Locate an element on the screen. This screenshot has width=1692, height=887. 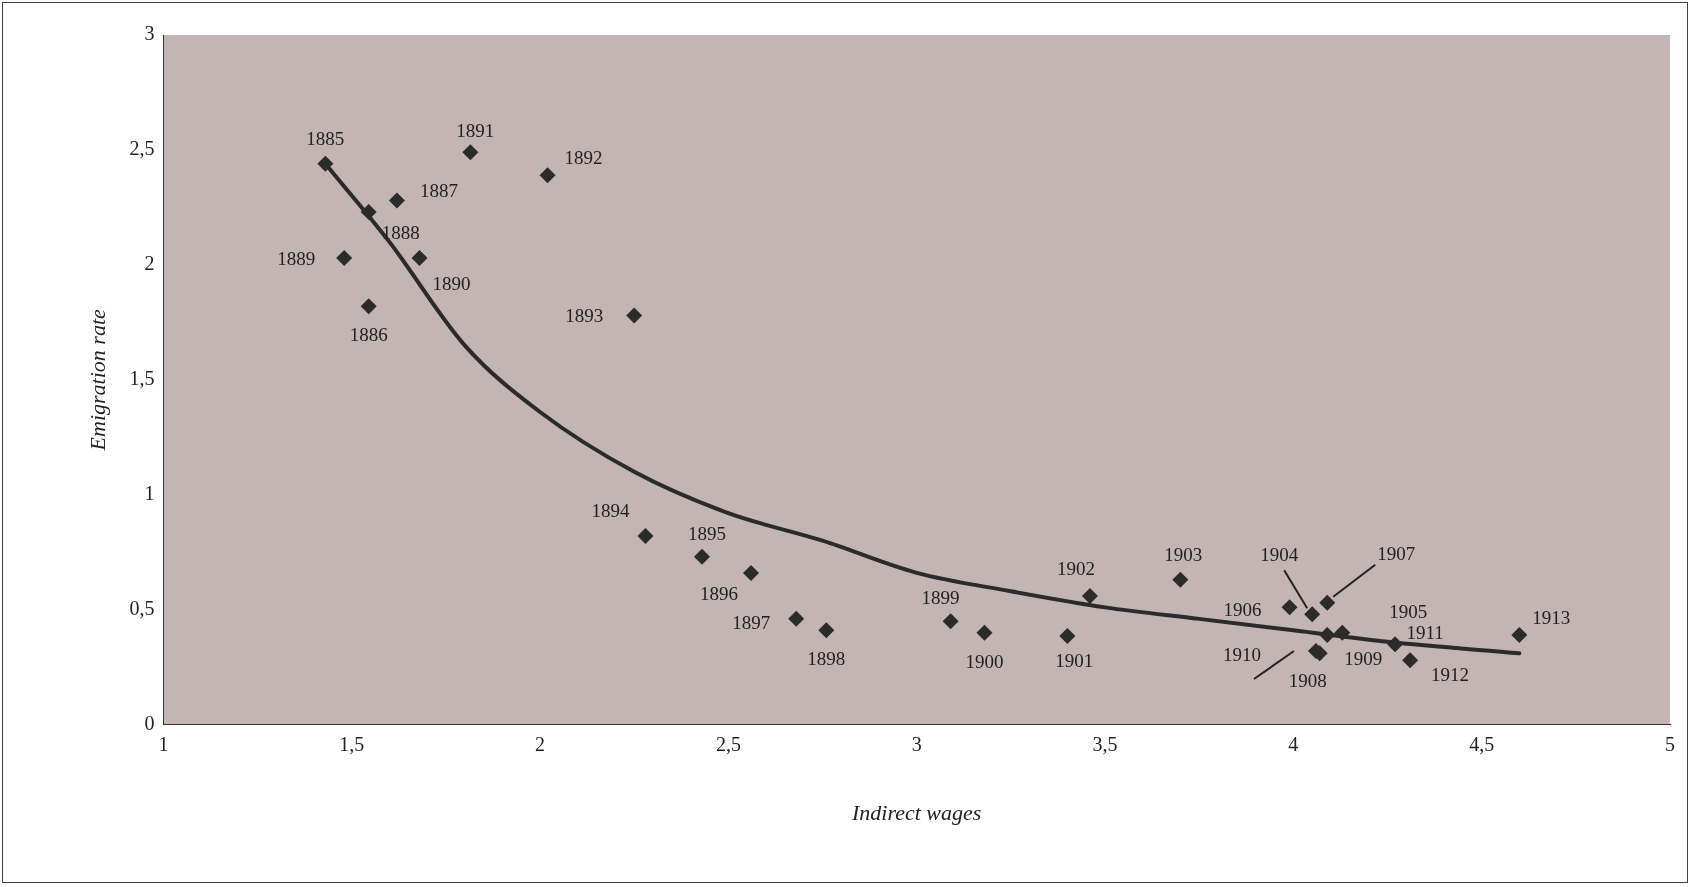
x-tick-label: 2,5 is located at coordinates (728, 743).